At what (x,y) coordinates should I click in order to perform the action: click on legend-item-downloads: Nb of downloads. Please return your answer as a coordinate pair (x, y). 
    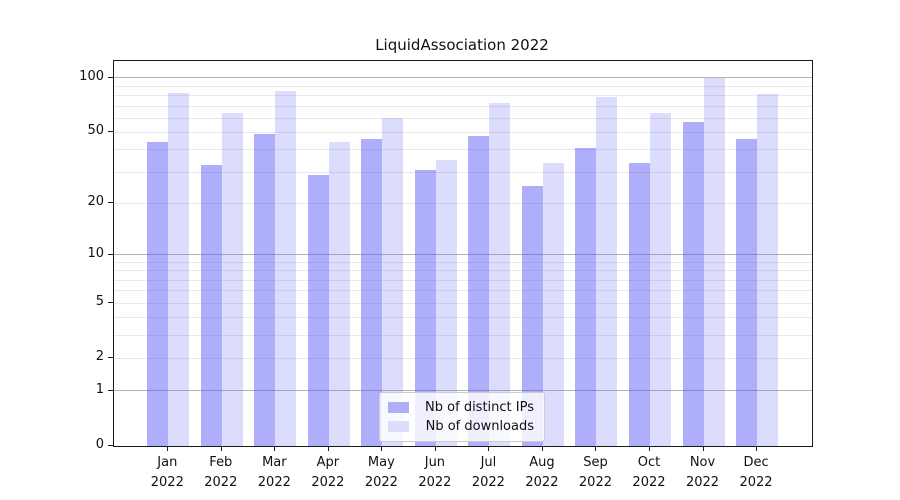
    Looking at the image, I should click on (462, 426).